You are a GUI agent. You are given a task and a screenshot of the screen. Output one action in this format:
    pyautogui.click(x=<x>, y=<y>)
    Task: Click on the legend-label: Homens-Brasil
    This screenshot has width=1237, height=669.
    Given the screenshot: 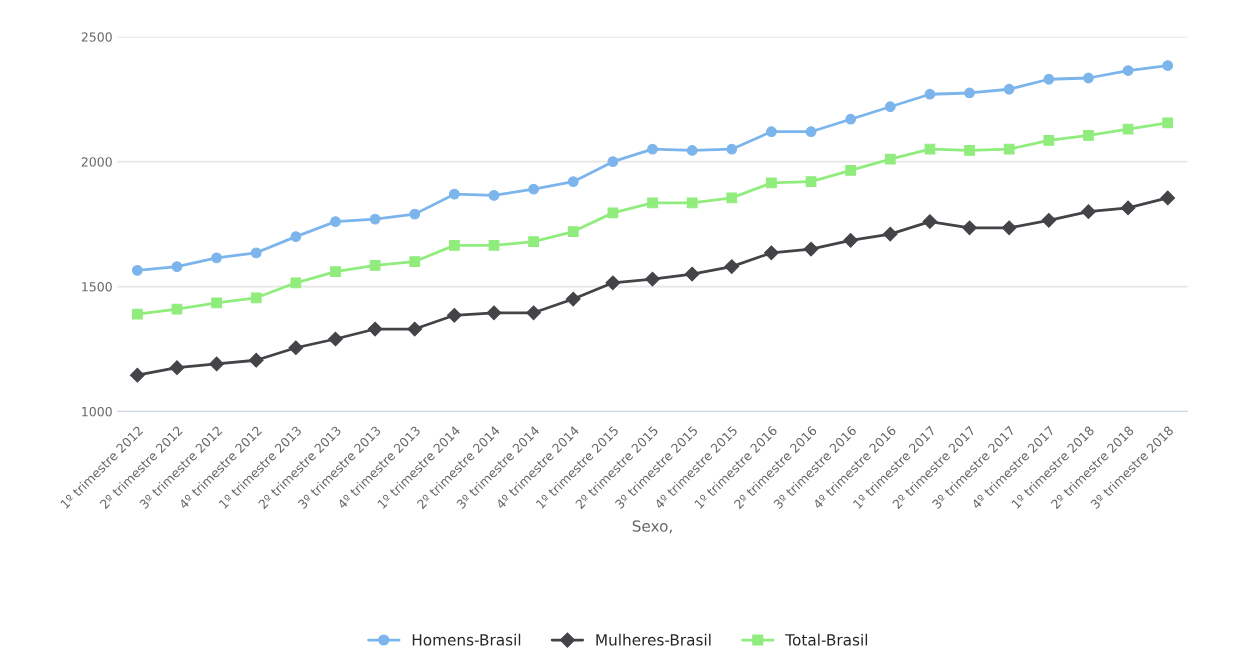 What is the action you would take?
    pyautogui.click(x=466, y=639)
    